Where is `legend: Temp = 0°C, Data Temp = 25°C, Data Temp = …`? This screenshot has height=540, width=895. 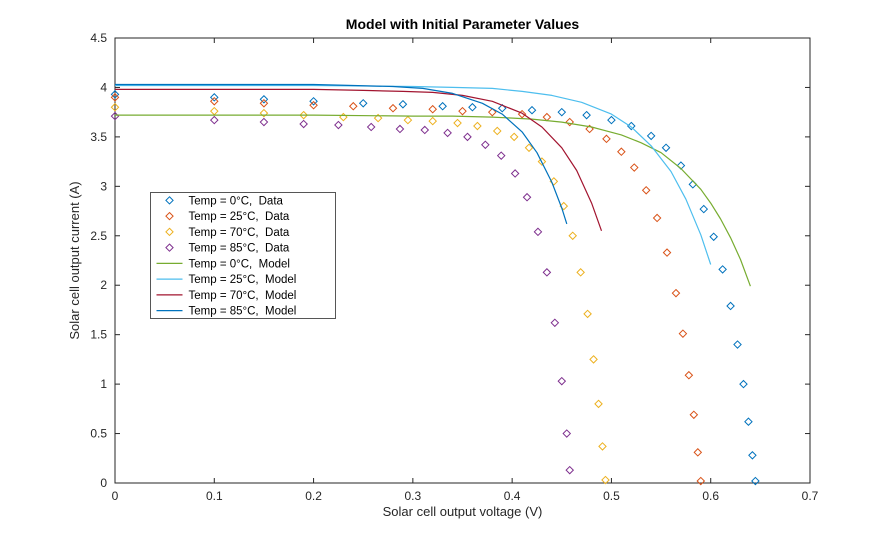
legend: Temp = 0°C, Data Temp = 25°C, Data Temp = … is located at coordinates (243, 255).